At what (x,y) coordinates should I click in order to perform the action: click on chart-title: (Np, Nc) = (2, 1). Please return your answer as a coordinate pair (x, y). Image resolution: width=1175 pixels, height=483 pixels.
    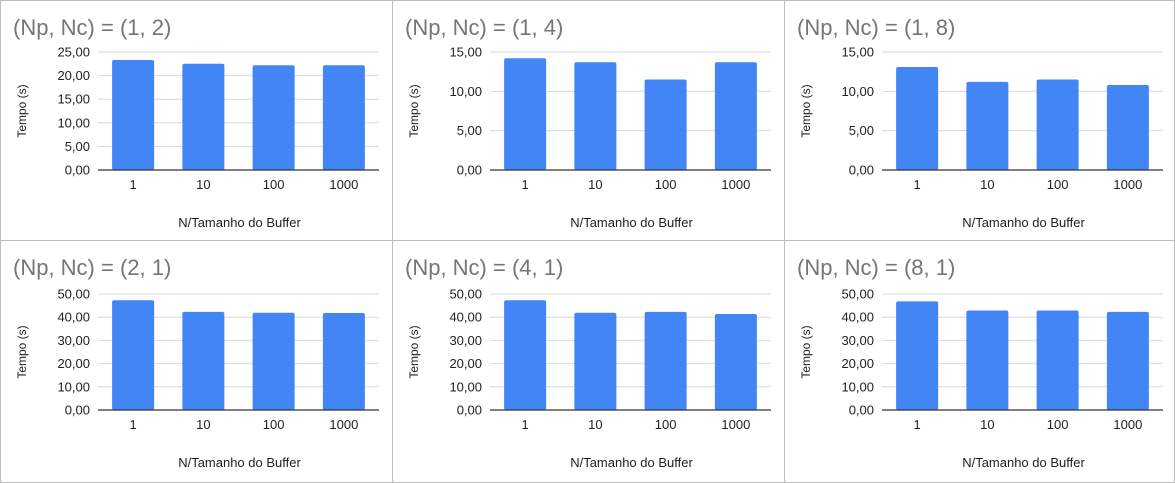
    Looking at the image, I should click on (92, 267).